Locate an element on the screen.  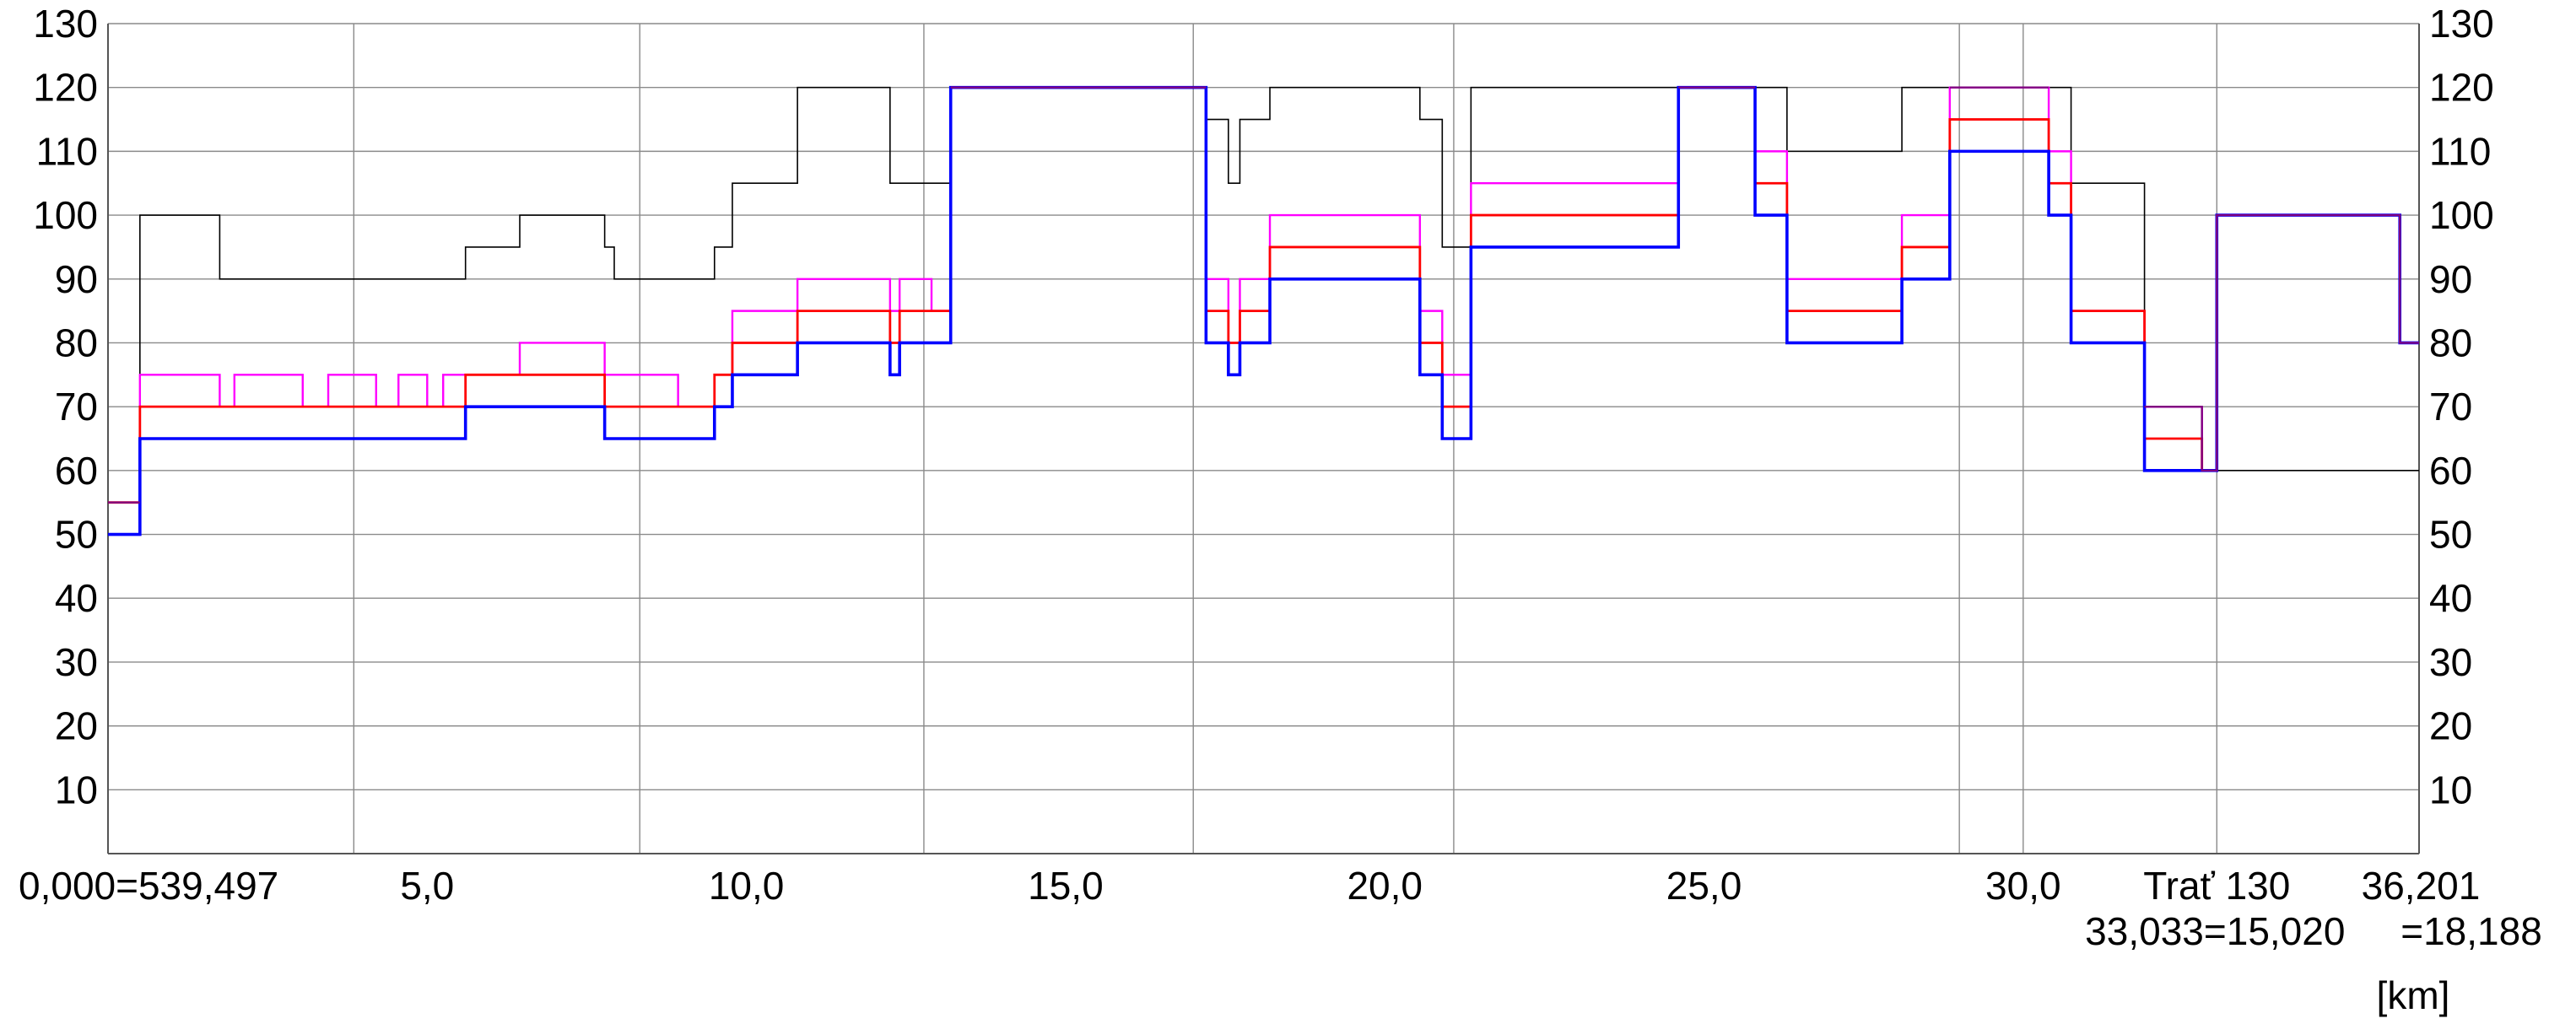
y-tick-left-130: 130 is located at coordinates (65, 24).